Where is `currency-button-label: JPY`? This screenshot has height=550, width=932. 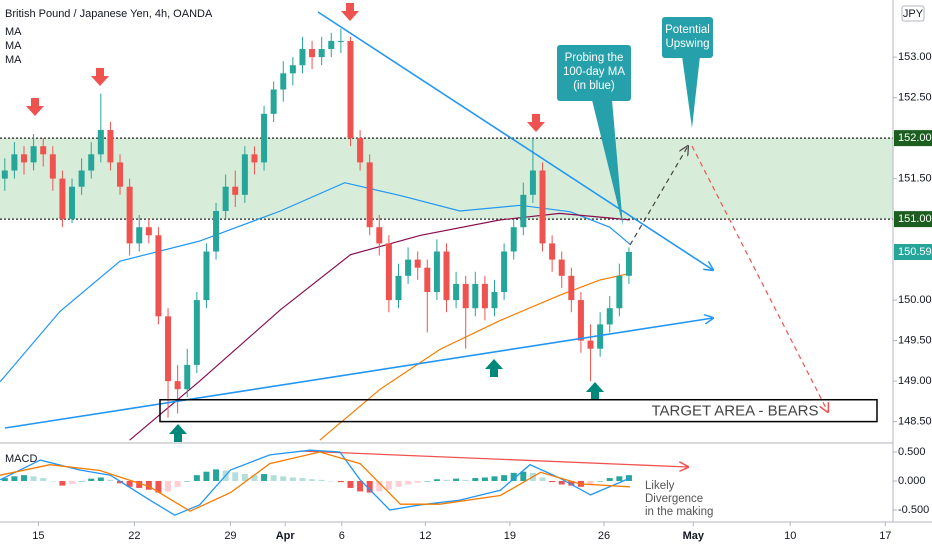
currency-button-label: JPY is located at coordinates (913, 14).